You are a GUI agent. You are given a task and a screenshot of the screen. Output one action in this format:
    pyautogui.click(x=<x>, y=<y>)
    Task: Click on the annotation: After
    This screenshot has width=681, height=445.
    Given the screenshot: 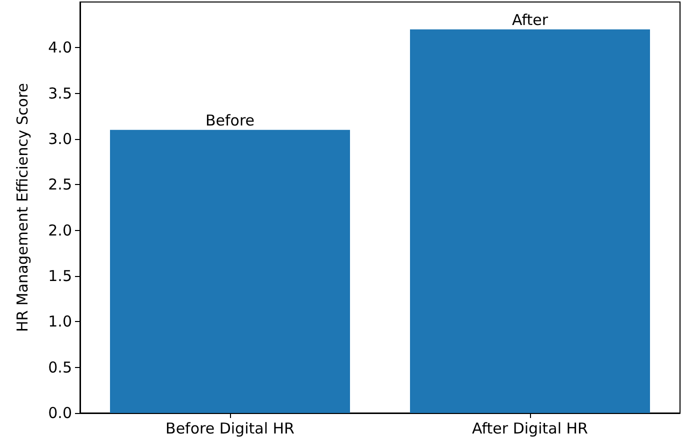 What is the action you would take?
    pyautogui.click(x=530, y=19)
    